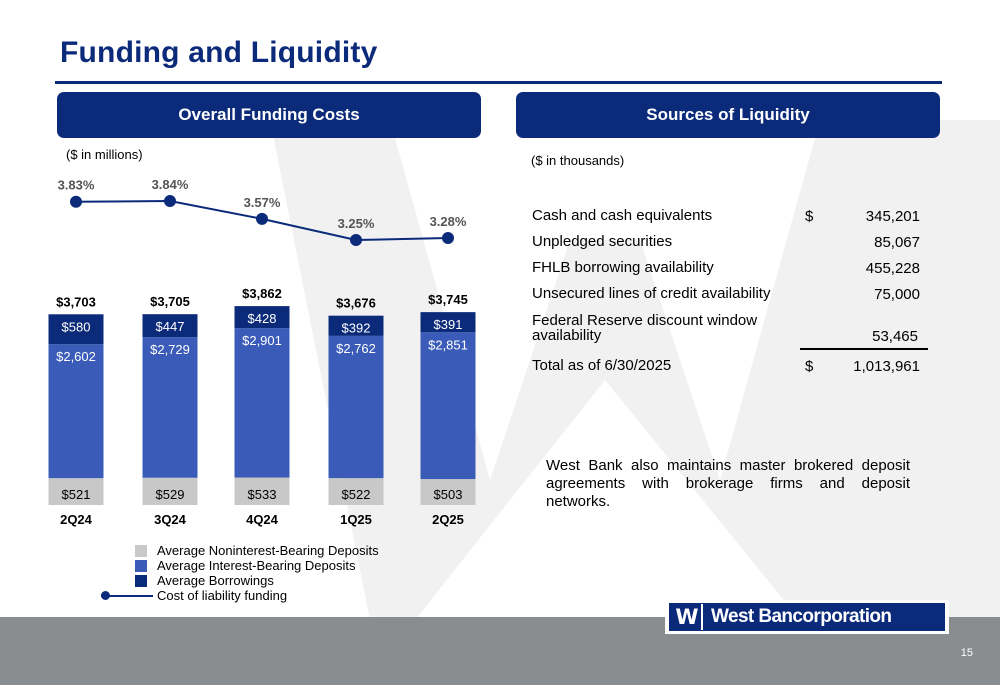 This screenshot has height=685, width=1000. Describe the element at coordinates (892, 216) in the screenshot. I see `row-value: 345,201` at that location.